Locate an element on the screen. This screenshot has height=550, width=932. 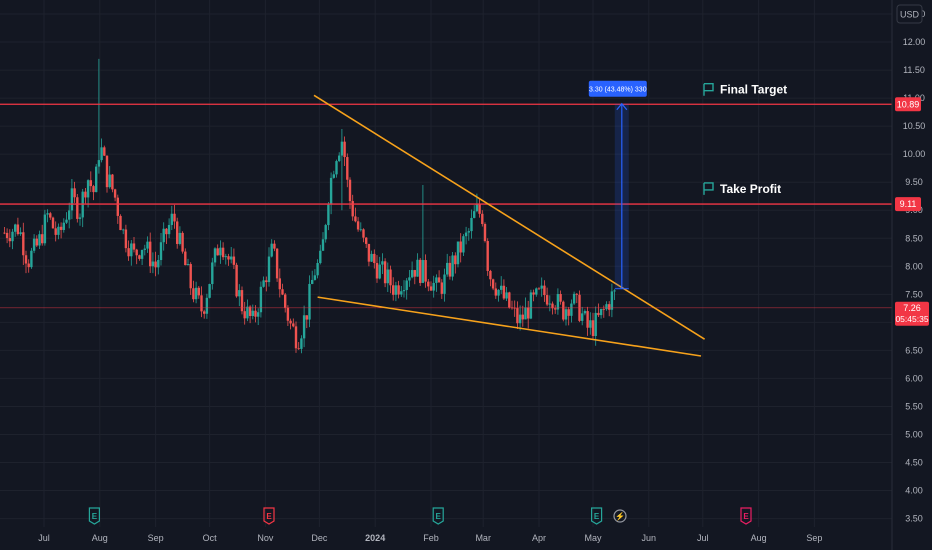
flag-icon is located at coordinates (708, 188).